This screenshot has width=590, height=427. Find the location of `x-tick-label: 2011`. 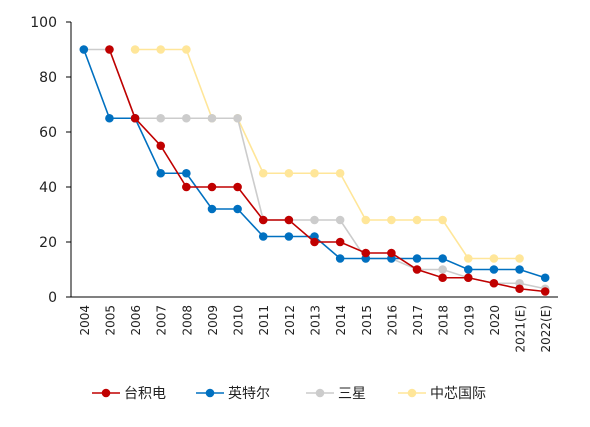

x-tick-label: 2011 is located at coordinates (264, 320).